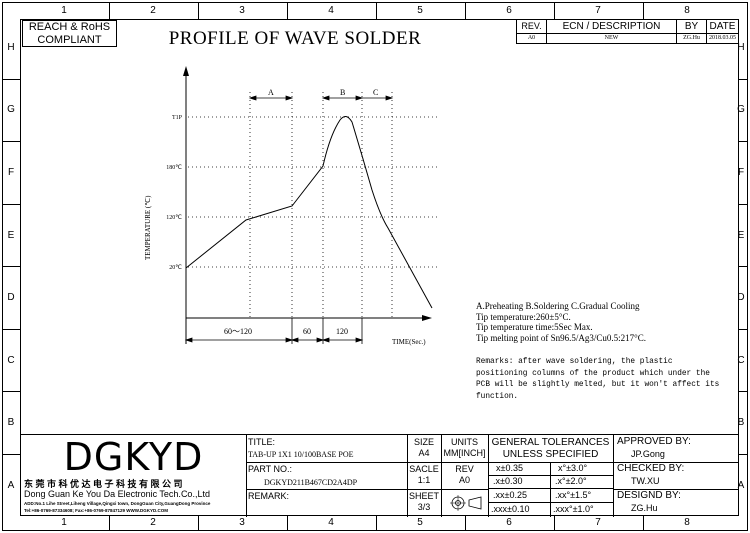 Image resolution: width=750 pixels, height=533 pixels. What do you see at coordinates (519, 495) in the screenshot?
I see `tolerance-linear: .xx±0.25` at bounding box center [519, 495].